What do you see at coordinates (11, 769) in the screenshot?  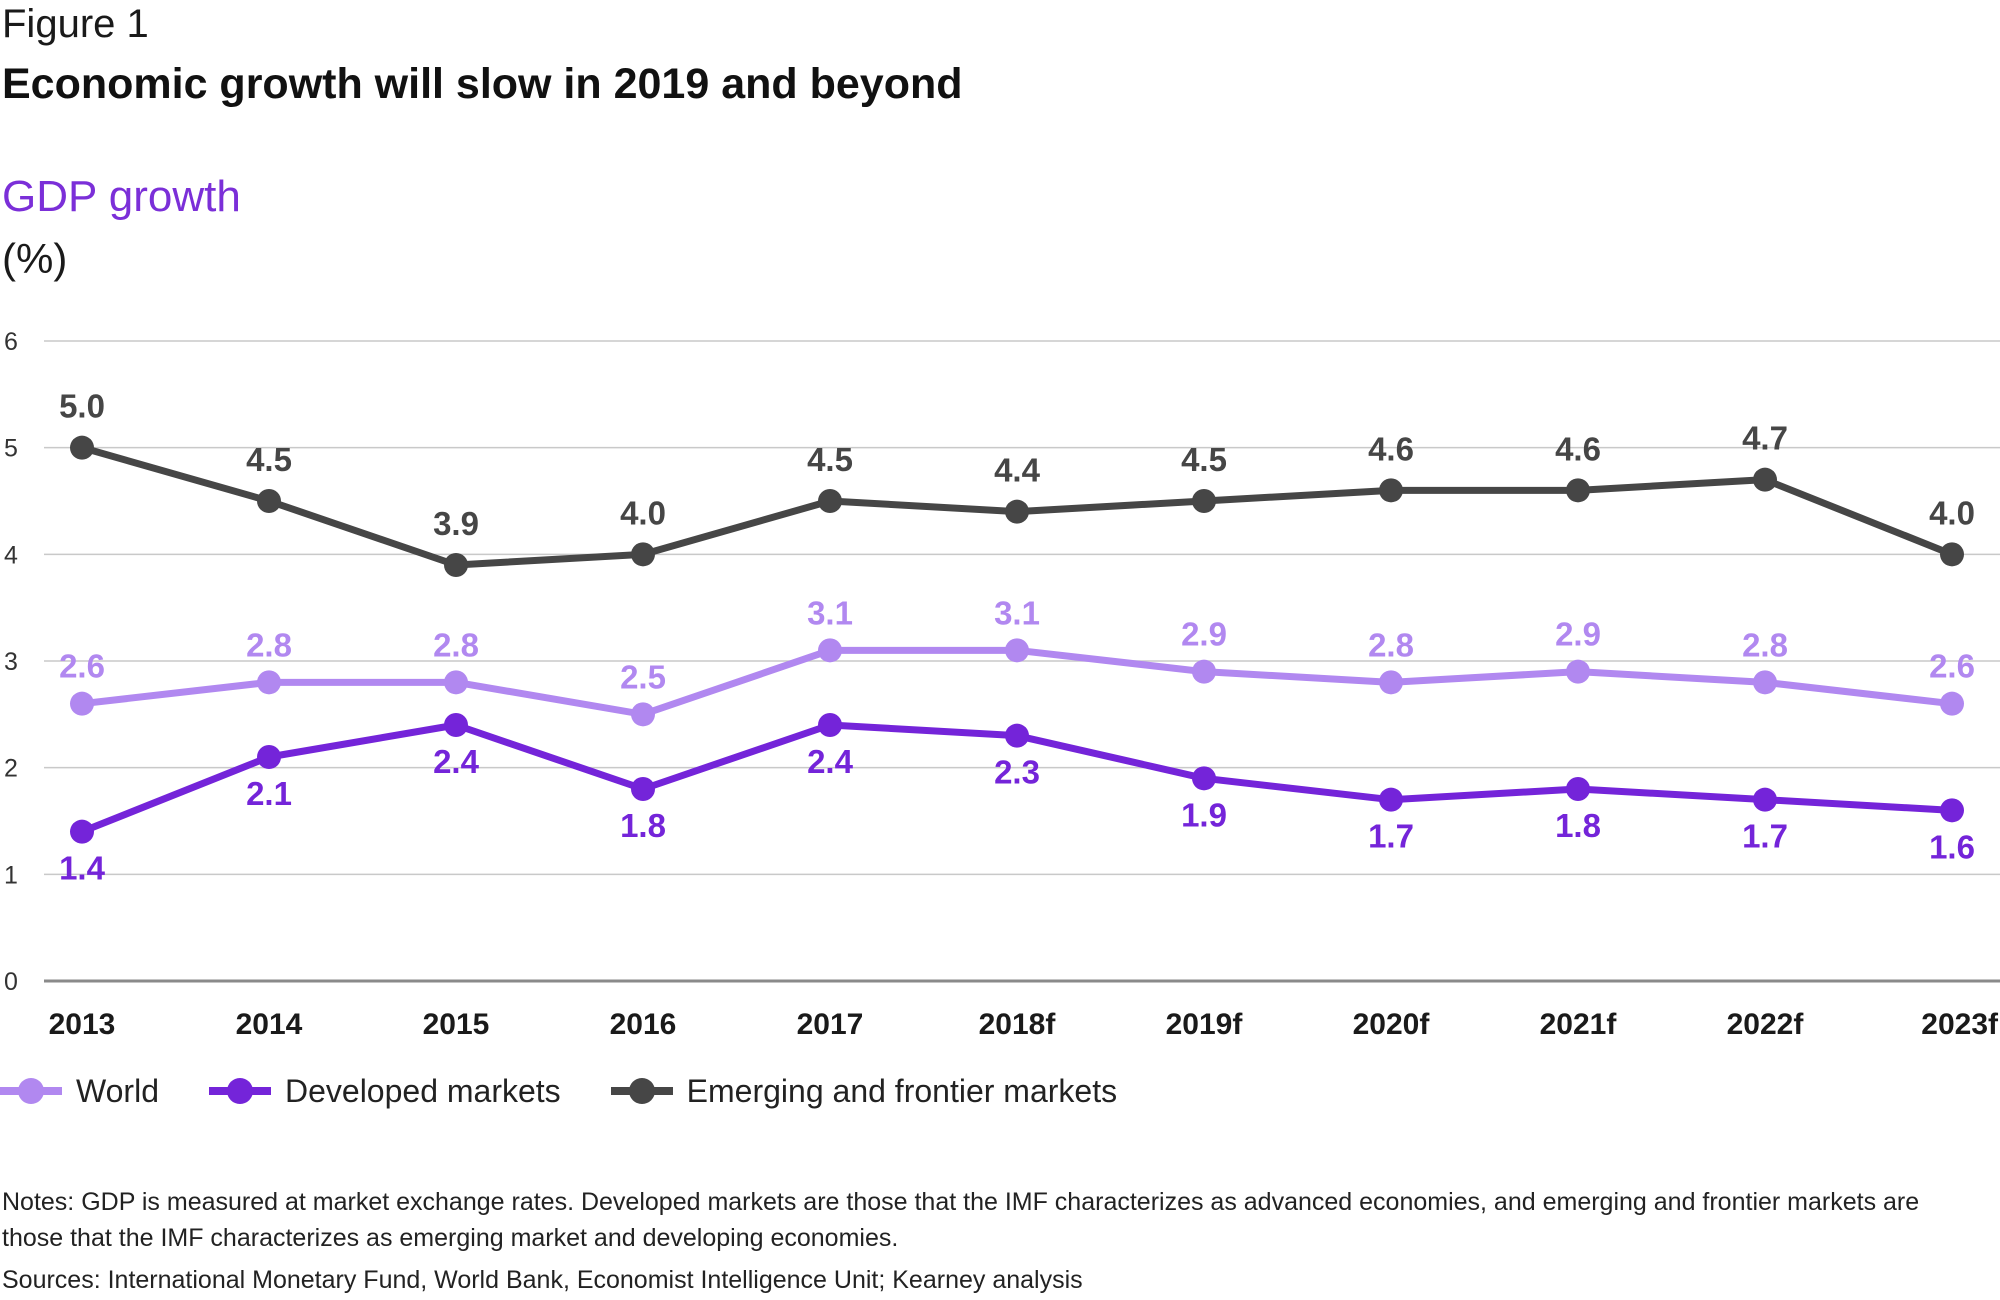 I see `y-tick-label: 2` at bounding box center [11, 769].